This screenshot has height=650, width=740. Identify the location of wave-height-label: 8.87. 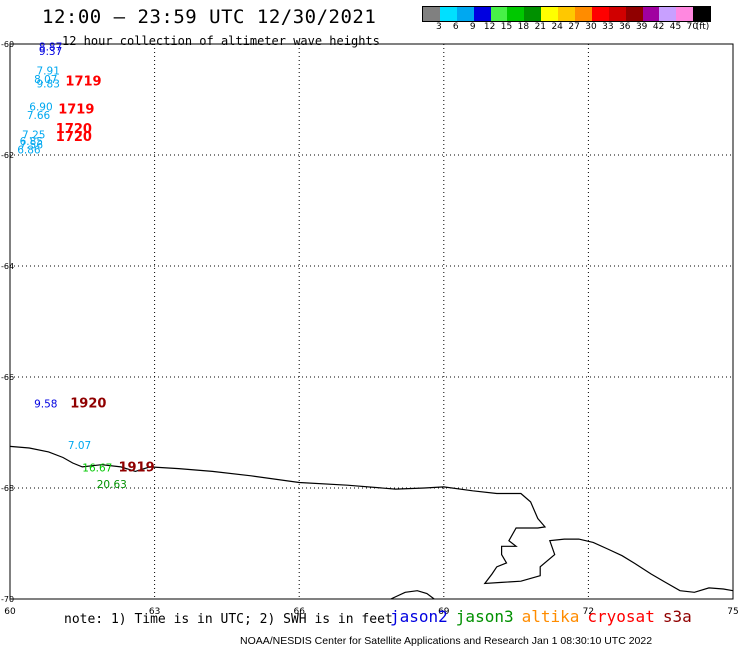
(50, 48).